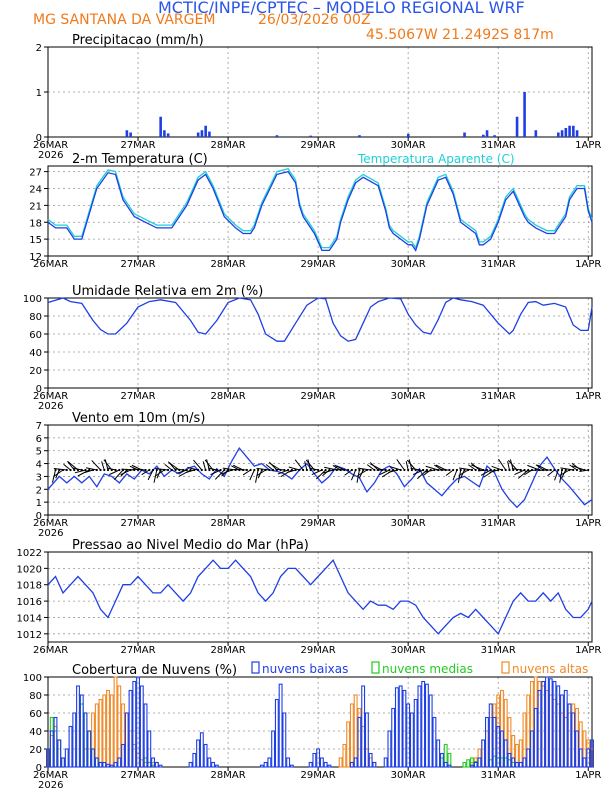 The height and width of the screenshot is (792, 612). I want to click on y-tick-label: 1012, so click(29, 635).